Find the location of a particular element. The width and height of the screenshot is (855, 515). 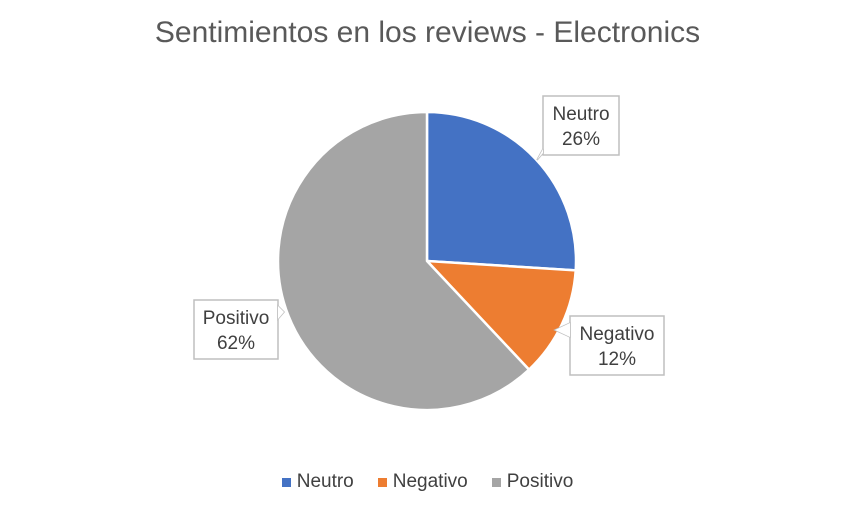

legend-swatch-positivo is located at coordinates (496, 482).